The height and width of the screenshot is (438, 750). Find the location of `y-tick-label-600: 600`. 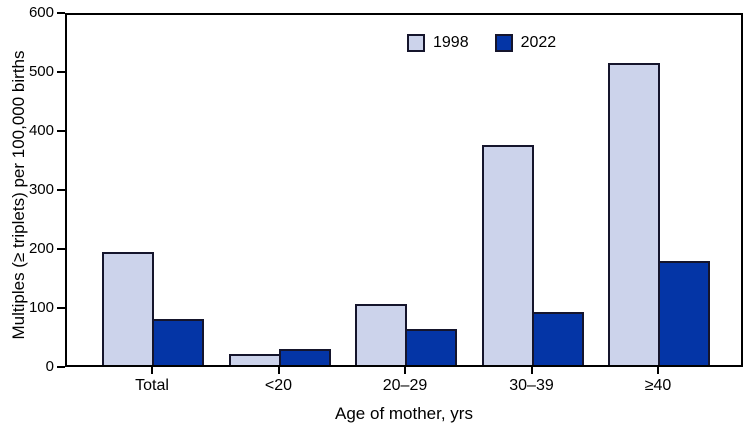

y-tick-label-600: 600 is located at coordinates (41, 12).